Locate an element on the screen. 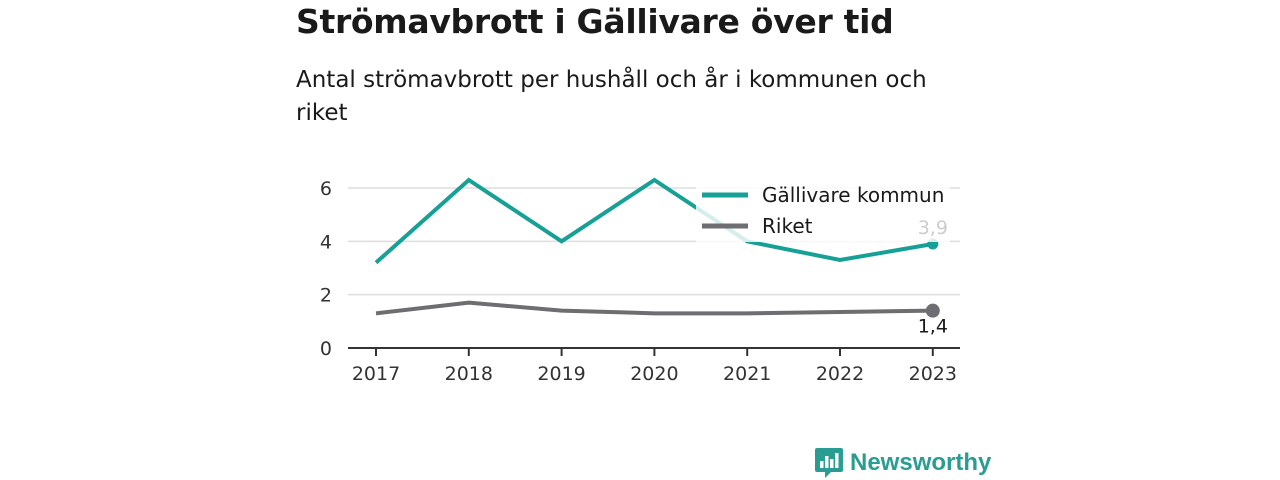  x-tick-label: 2021 is located at coordinates (747, 374).